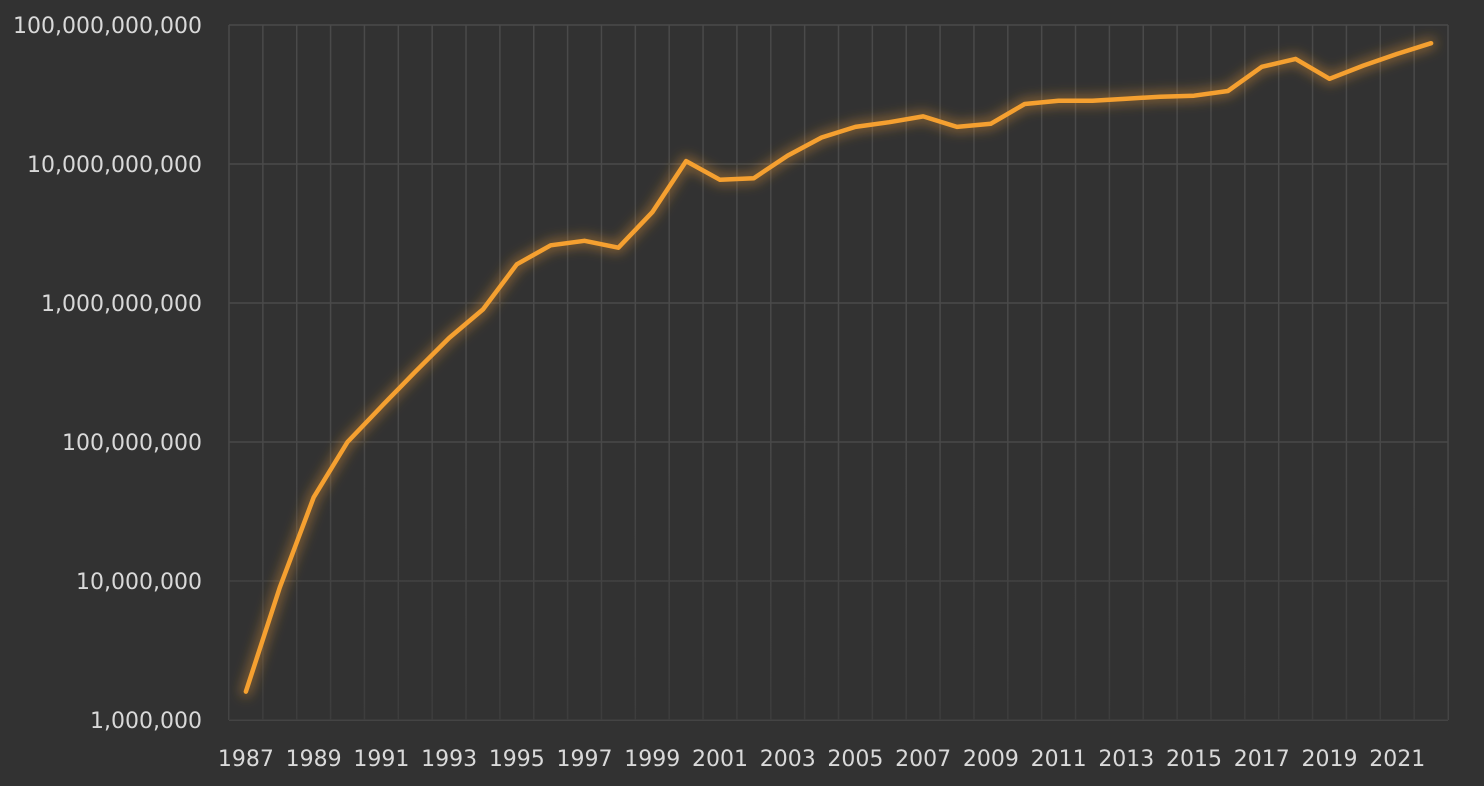 The width and height of the screenshot is (1484, 786). Describe the element at coordinates (855, 759) in the screenshot. I see `x-tick-label: 2005` at that location.